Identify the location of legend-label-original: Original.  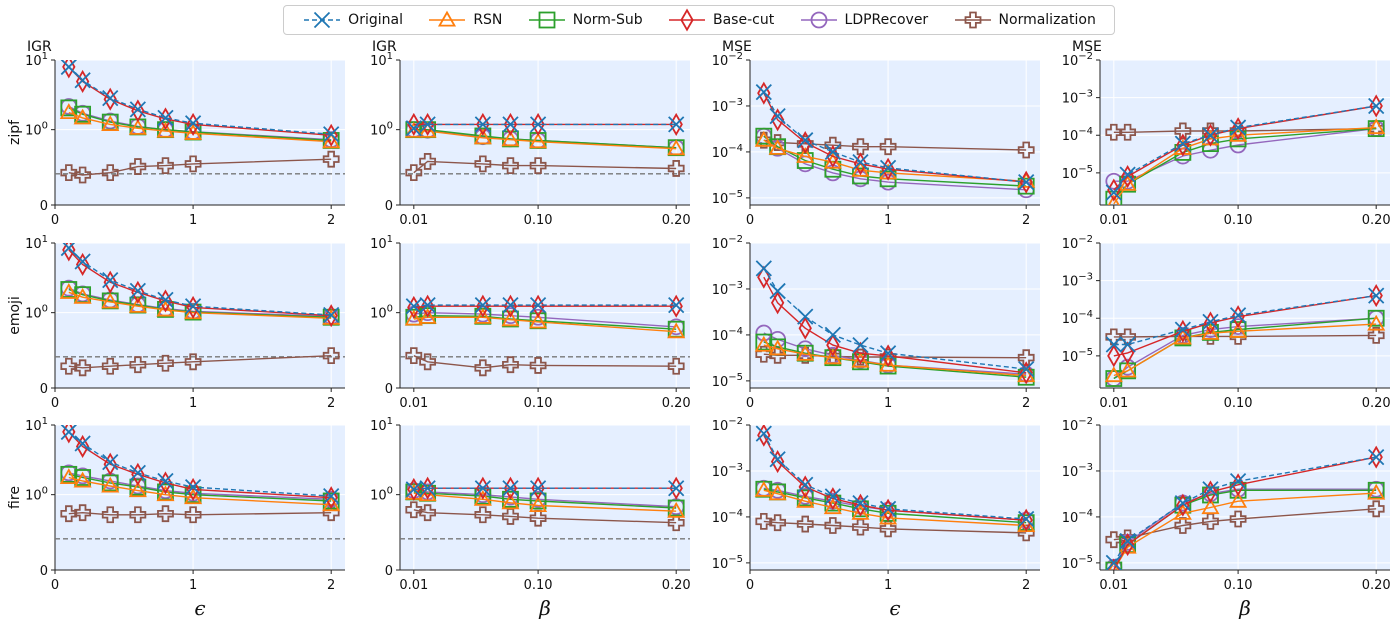
(375, 20).